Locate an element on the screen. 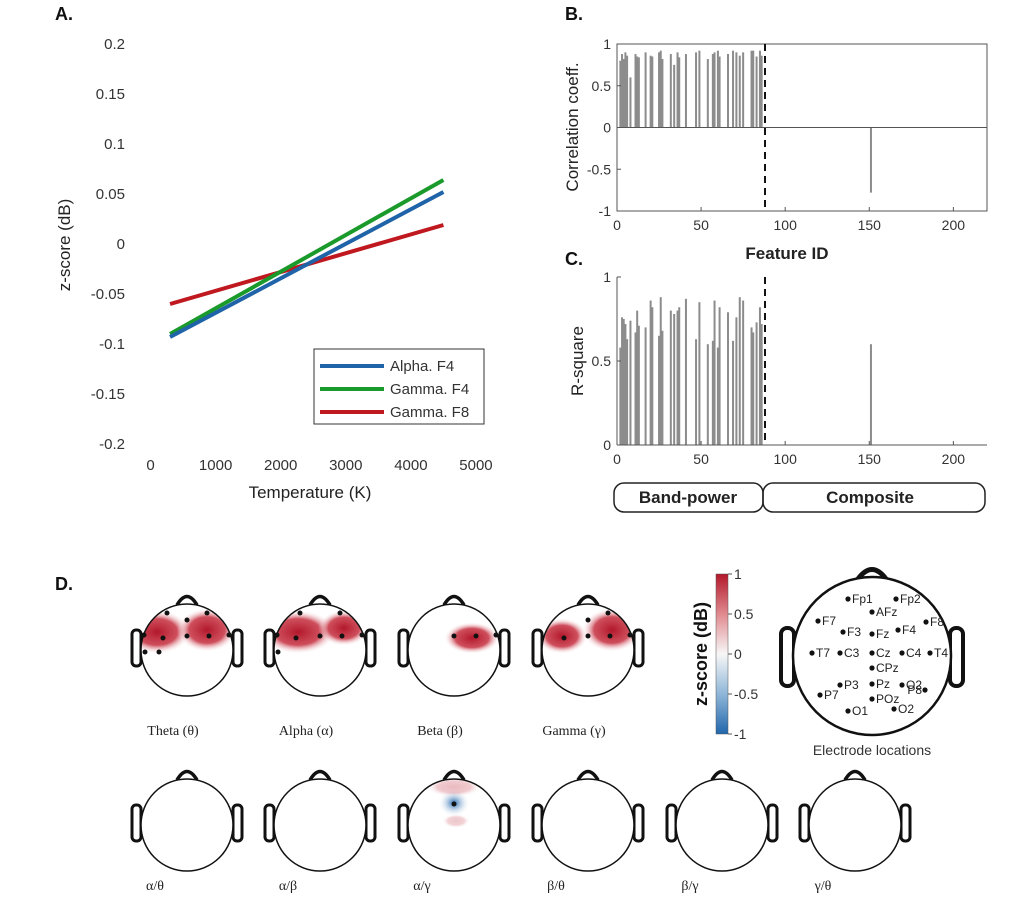  topomap-row-bands: Theta (θ) Alpha (α) Beta (β) Gamma (γ) is located at coordinates (387, 666).